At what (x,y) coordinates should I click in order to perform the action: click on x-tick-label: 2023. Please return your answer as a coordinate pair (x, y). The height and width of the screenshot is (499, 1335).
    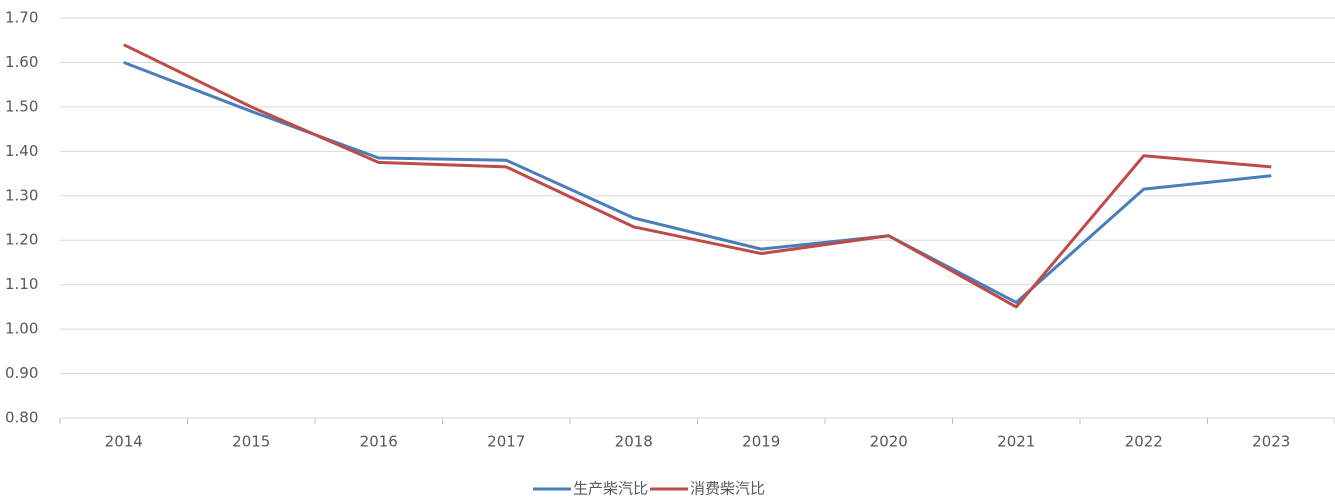
    Looking at the image, I should click on (1271, 442).